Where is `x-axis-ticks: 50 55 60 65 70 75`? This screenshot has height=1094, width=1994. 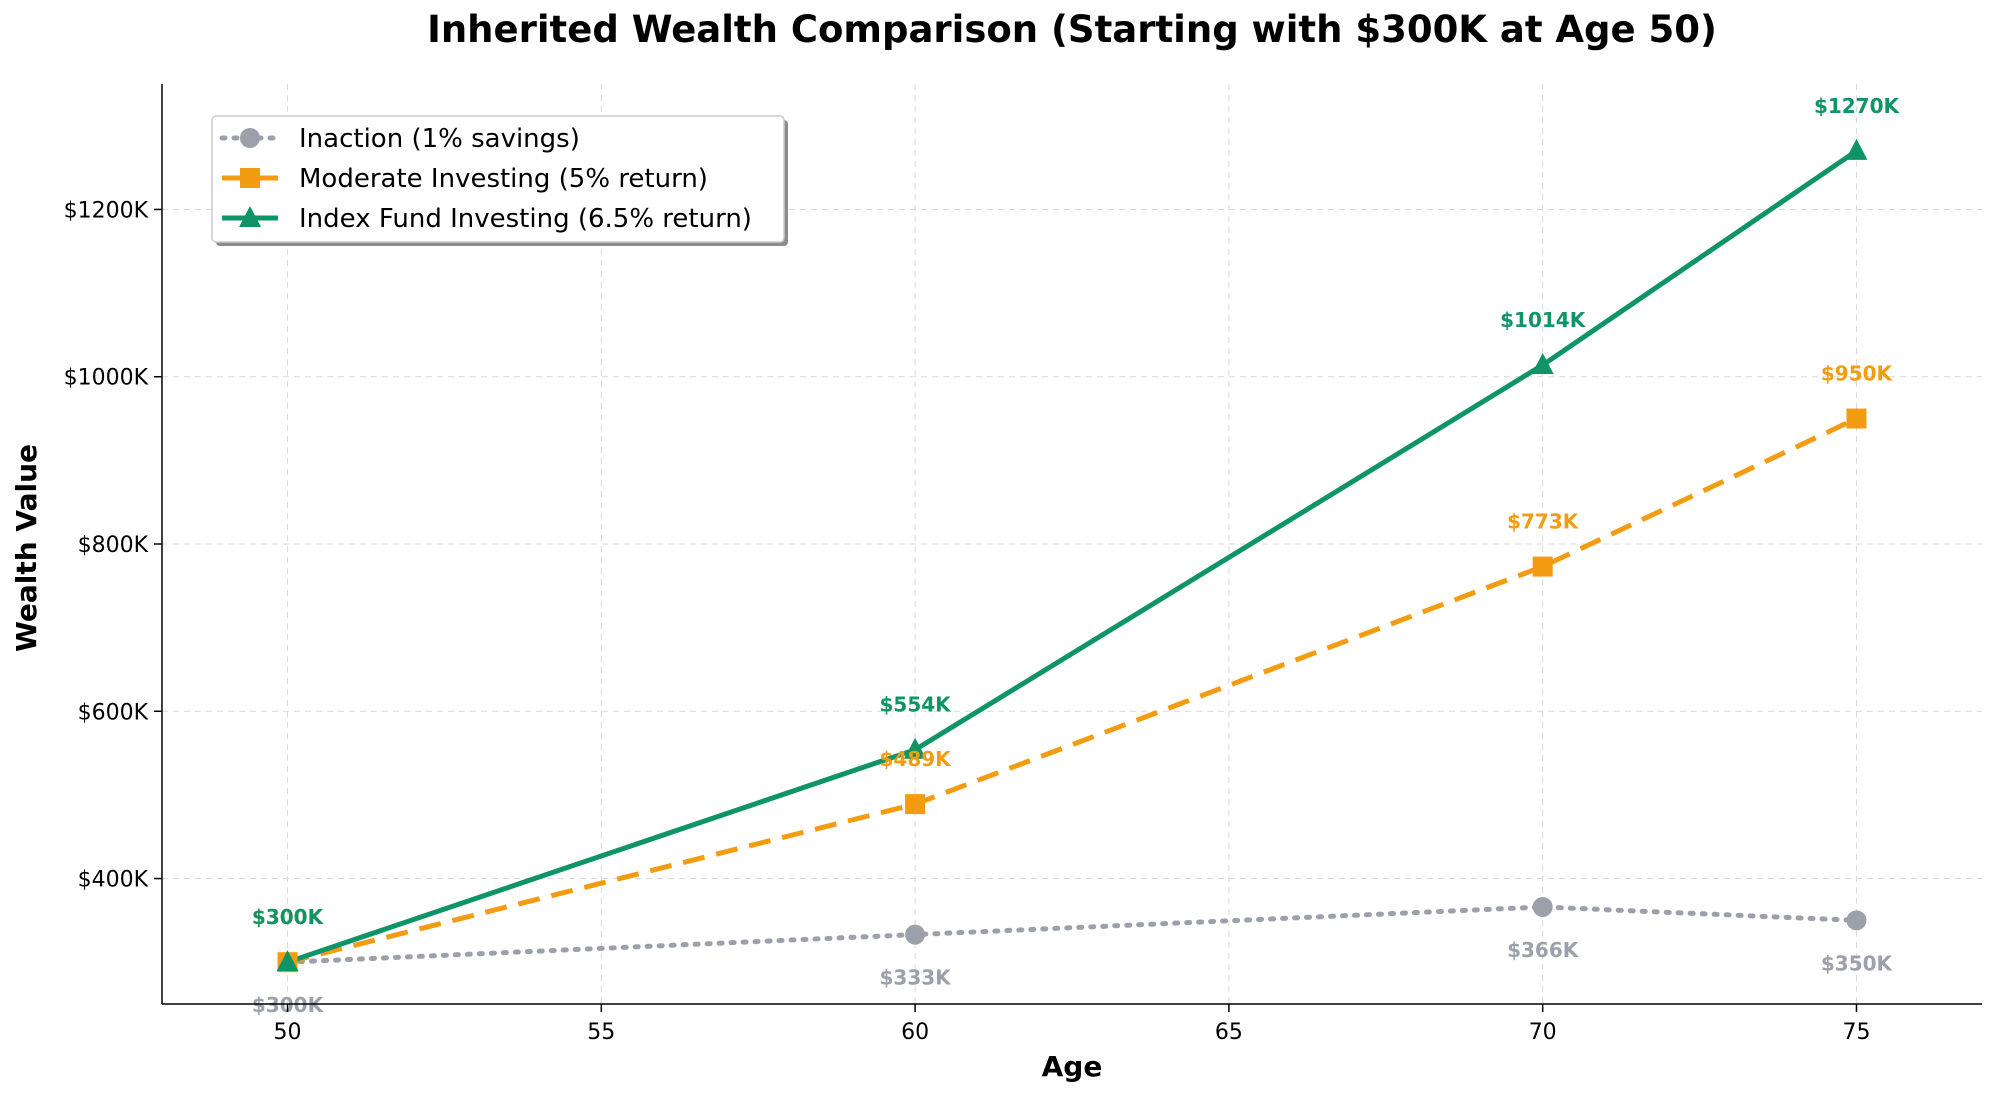 x-axis-ticks: 50 55 60 65 70 75 is located at coordinates (1072, 1024).